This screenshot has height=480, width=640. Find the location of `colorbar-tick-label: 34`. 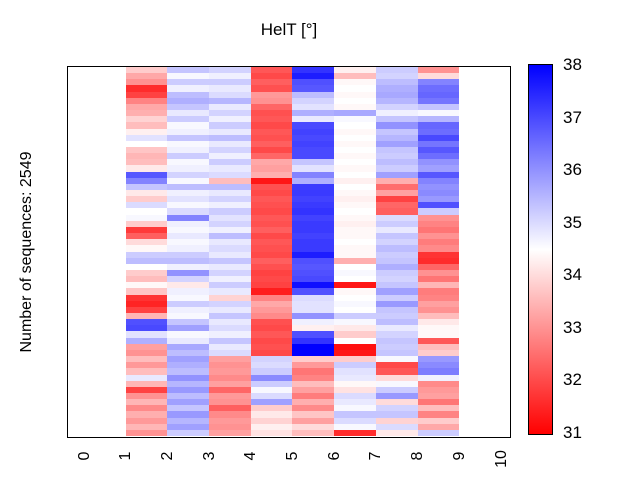

colorbar-tick-label: 34 is located at coordinates (572, 275).